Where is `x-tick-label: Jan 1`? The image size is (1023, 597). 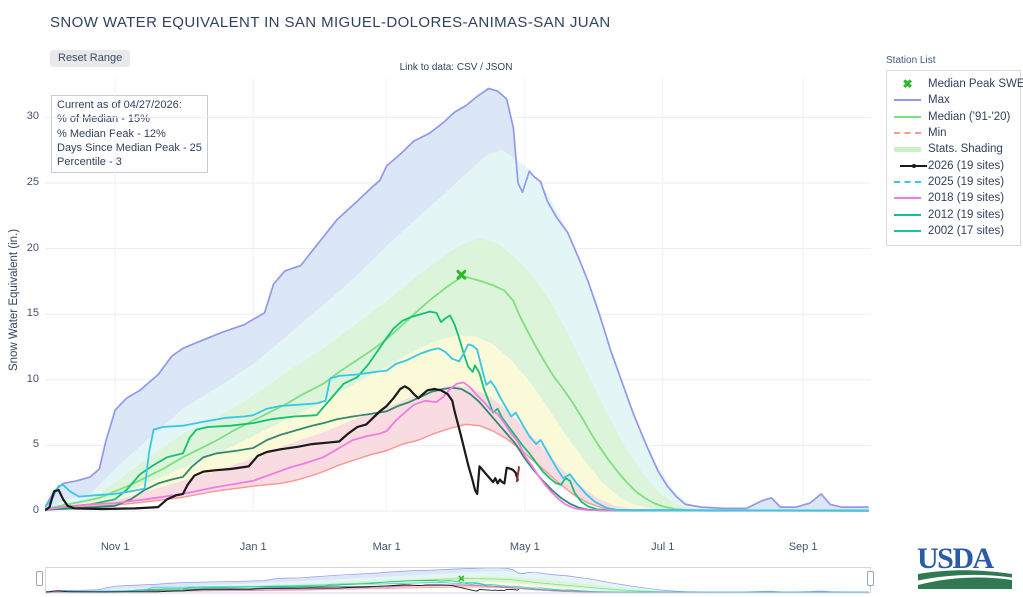 x-tick-label: Jan 1 is located at coordinates (253, 547).